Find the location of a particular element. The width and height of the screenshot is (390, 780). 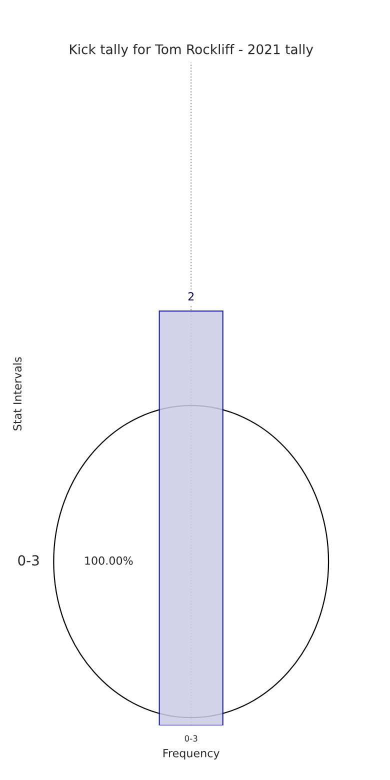

slice-label: 0-3 is located at coordinates (28, 560).